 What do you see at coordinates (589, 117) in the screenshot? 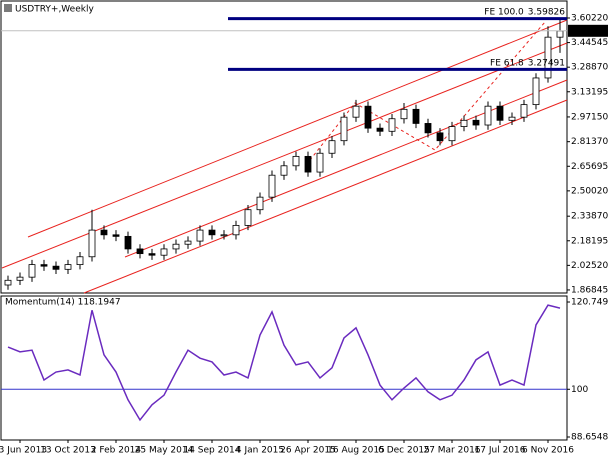
I see `y-tick-label: 2.97150` at bounding box center [589, 117].